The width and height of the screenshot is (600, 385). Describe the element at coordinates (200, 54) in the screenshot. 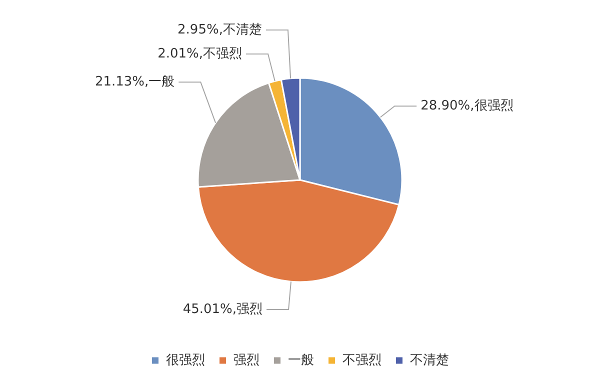

I see `data-label: 2.01%,不强烈` at that location.